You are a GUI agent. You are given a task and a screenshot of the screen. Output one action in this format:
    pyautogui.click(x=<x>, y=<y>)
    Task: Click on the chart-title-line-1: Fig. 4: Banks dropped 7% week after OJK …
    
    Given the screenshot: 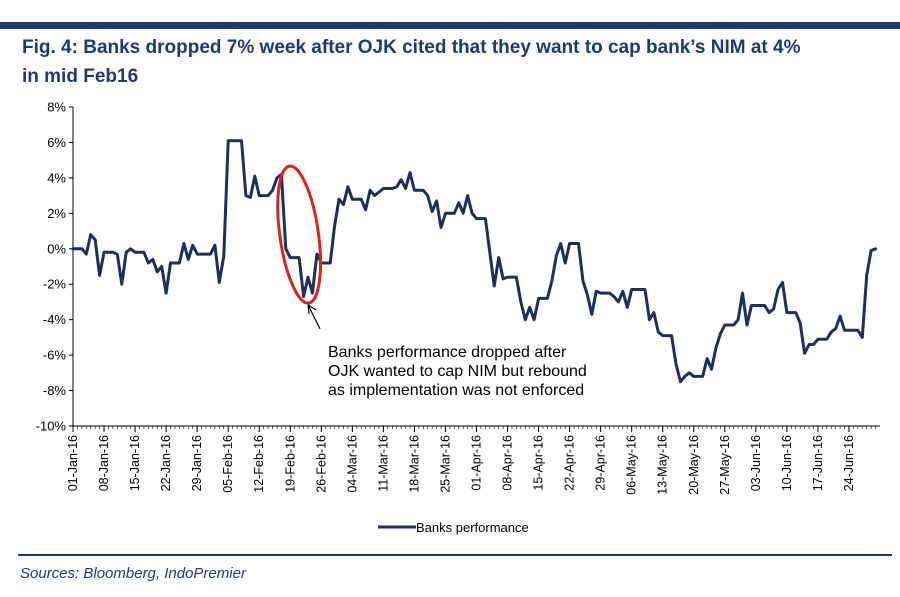 What is the action you would take?
    pyautogui.click(x=411, y=47)
    